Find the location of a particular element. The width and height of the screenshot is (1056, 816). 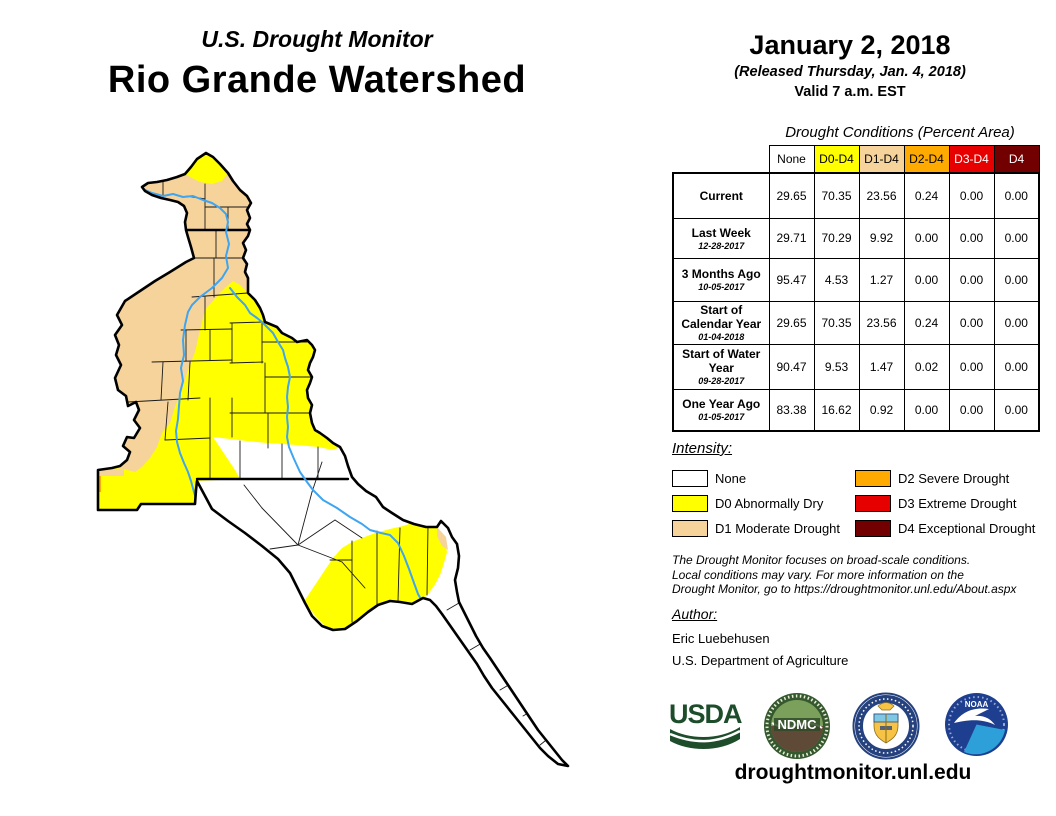

svg-text: NDMC is located at coordinates (798, 724).